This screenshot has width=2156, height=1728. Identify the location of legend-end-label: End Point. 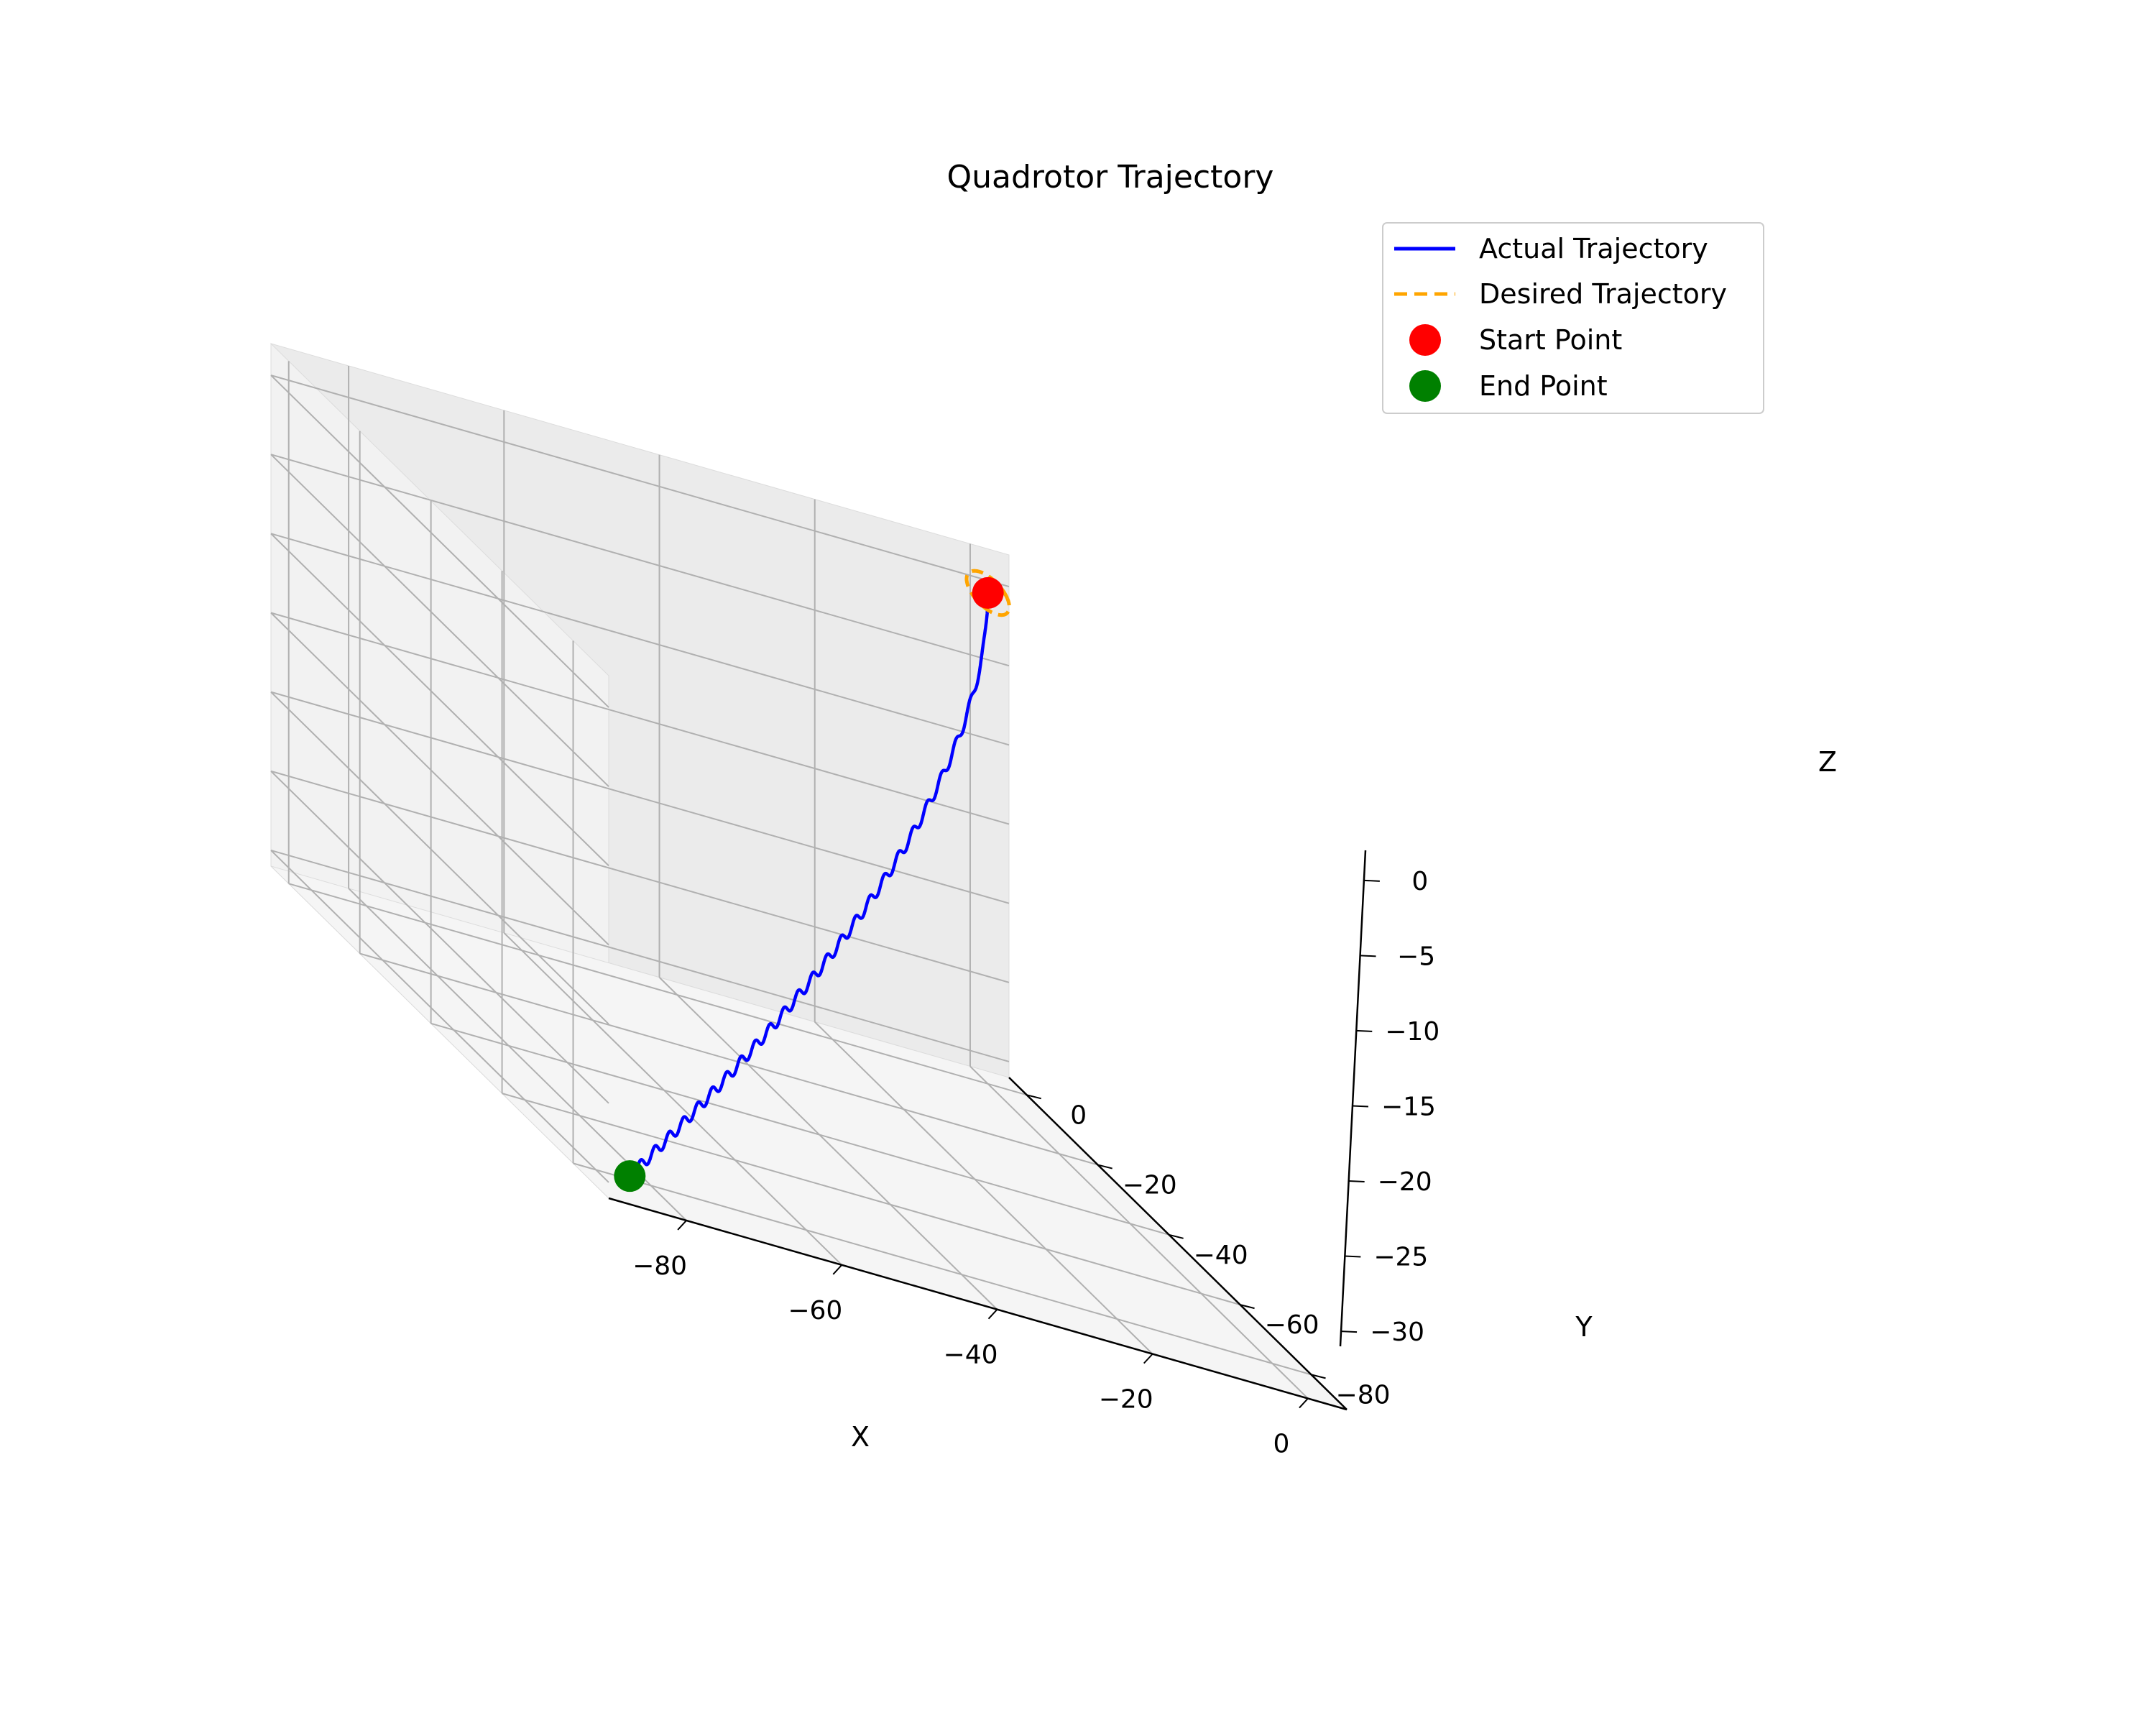
(1544, 386).